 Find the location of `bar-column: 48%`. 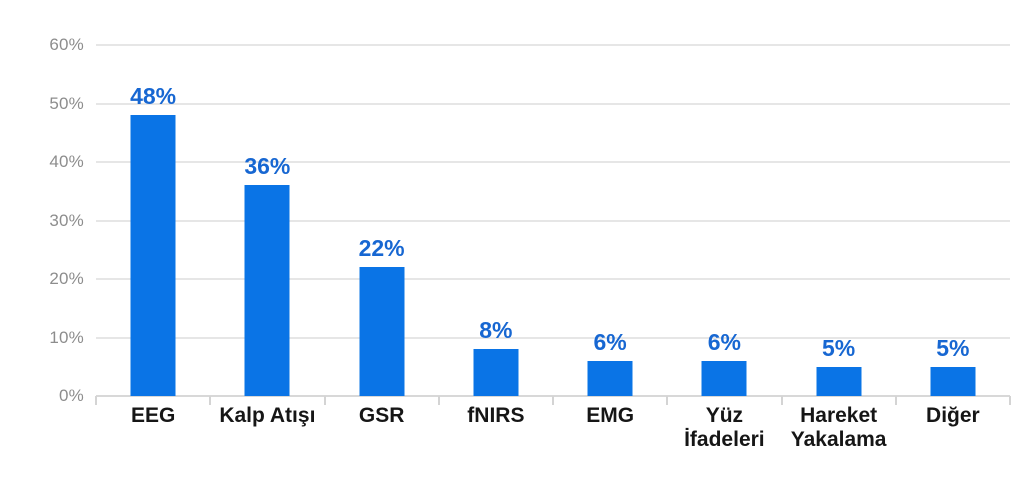

bar-column: 48% is located at coordinates (153, 220).